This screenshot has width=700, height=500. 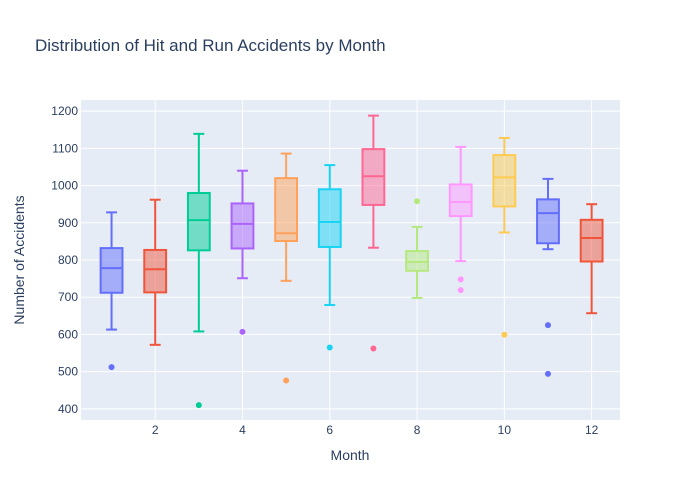 What do you see at coordinates (68, 297) in the screenshot?
I see `y-tick-label: 700` at bounding box center [68, 297].